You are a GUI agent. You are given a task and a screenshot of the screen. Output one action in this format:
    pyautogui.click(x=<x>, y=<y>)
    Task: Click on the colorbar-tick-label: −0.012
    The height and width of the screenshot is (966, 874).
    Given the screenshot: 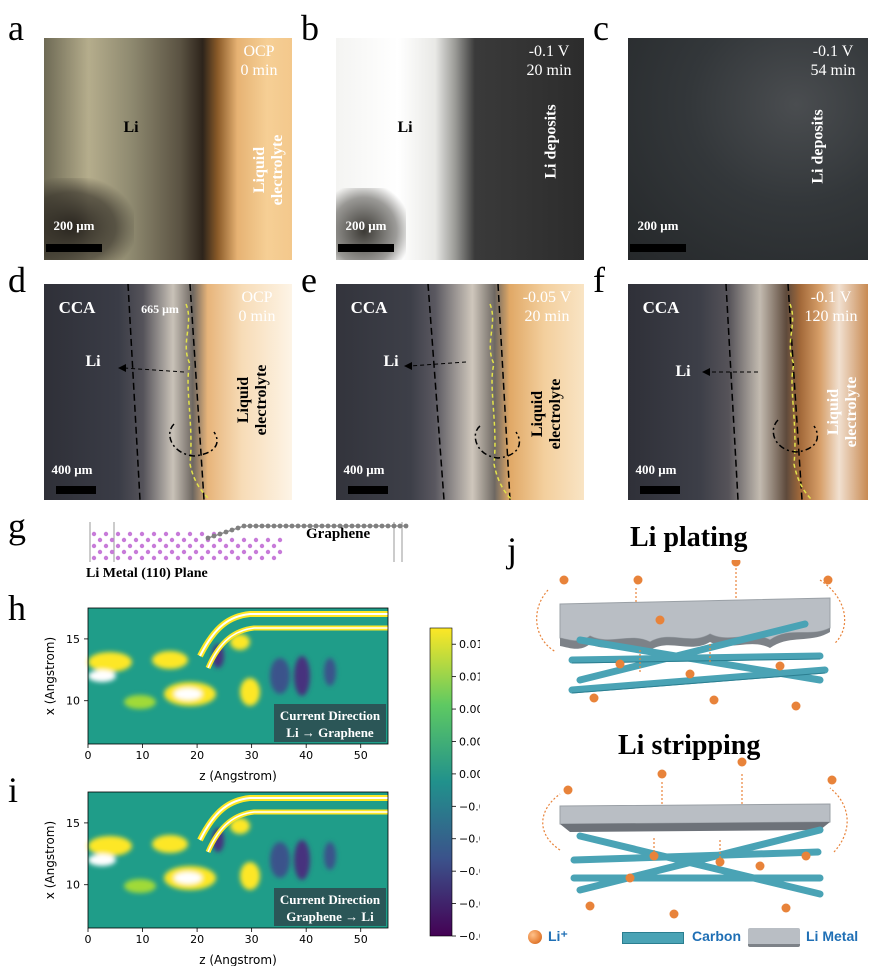 What is the action you would take?
    pyautogui.click(x=469, y=871)
    